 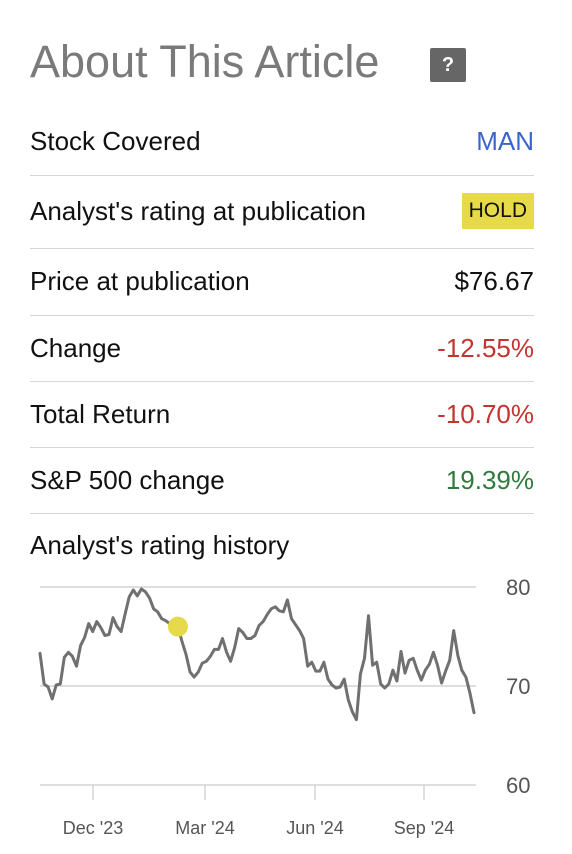 What do you see at coordinates (257, 654) in the screenshot?
I see `price-line` at bounding box center [257, 654].